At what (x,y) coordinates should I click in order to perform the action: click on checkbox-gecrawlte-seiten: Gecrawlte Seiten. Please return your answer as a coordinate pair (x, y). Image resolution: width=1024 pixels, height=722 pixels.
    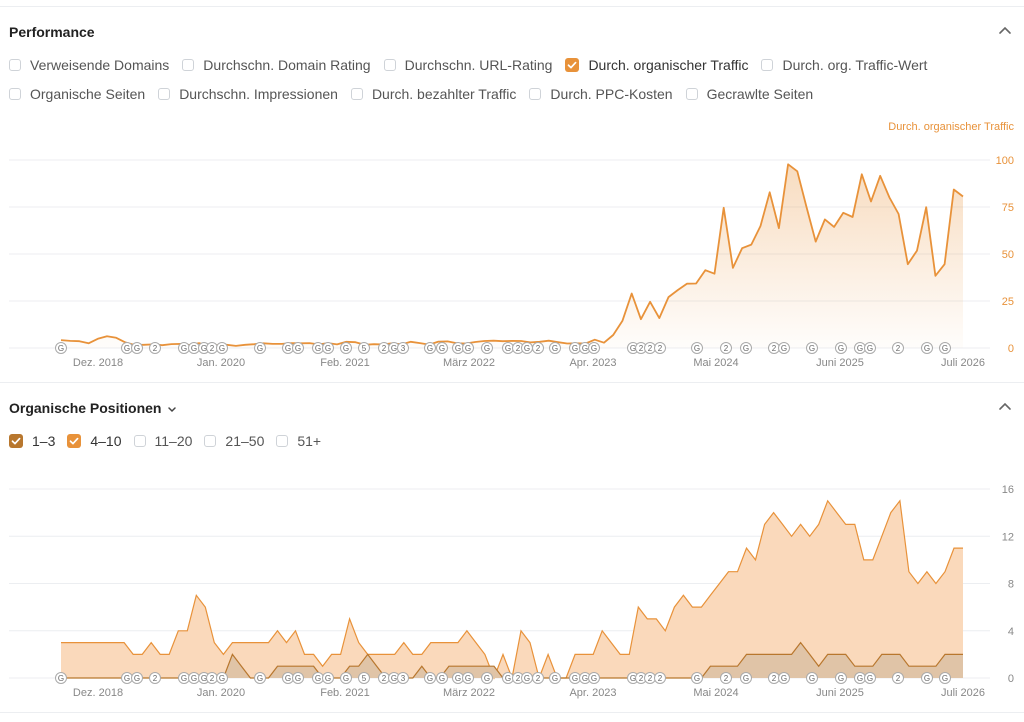
    Looking at the image, I should click on (749, 94).